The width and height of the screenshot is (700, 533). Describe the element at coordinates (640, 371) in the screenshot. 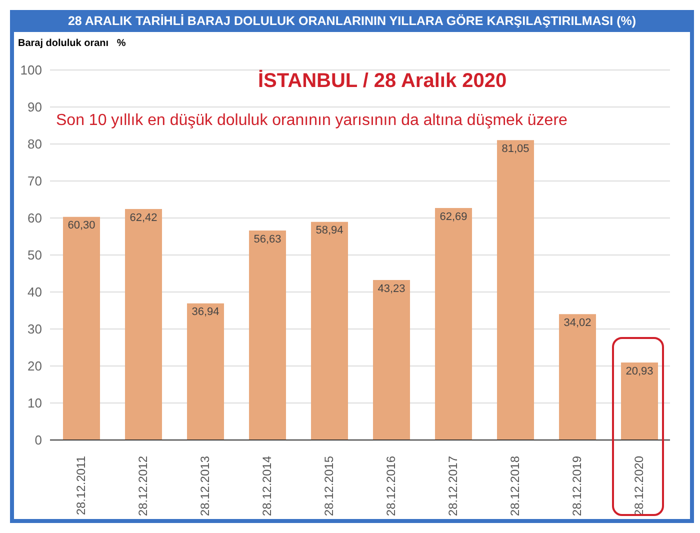

I see `data-label: 20,93` at that location.